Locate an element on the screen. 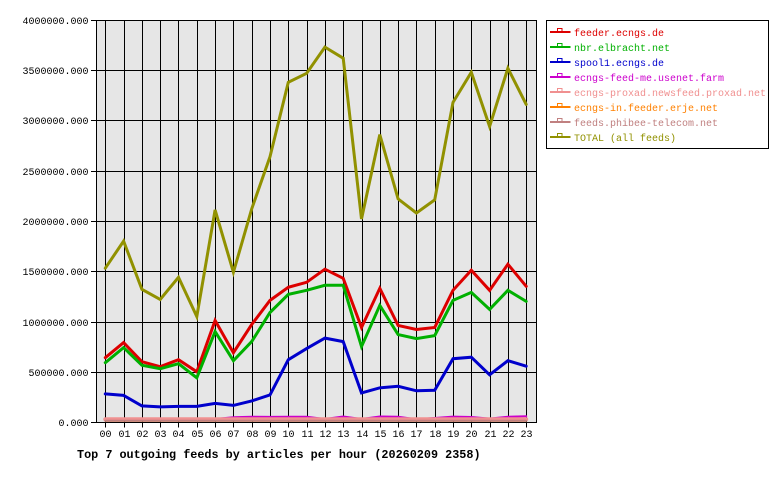  svg-text: 06 is located at coordinates (215, 435).